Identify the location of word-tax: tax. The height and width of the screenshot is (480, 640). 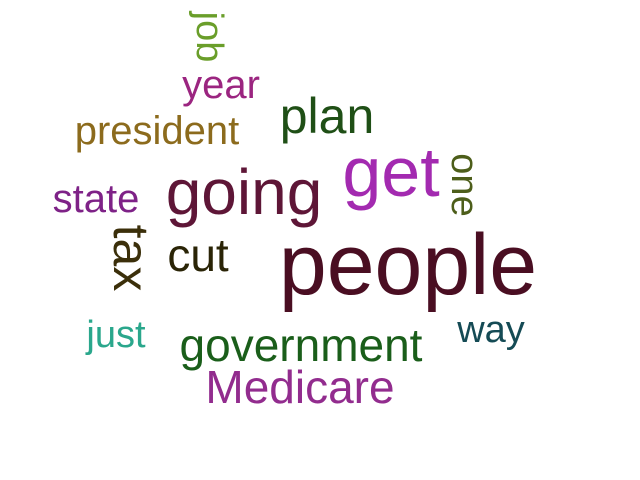
(131, 258).